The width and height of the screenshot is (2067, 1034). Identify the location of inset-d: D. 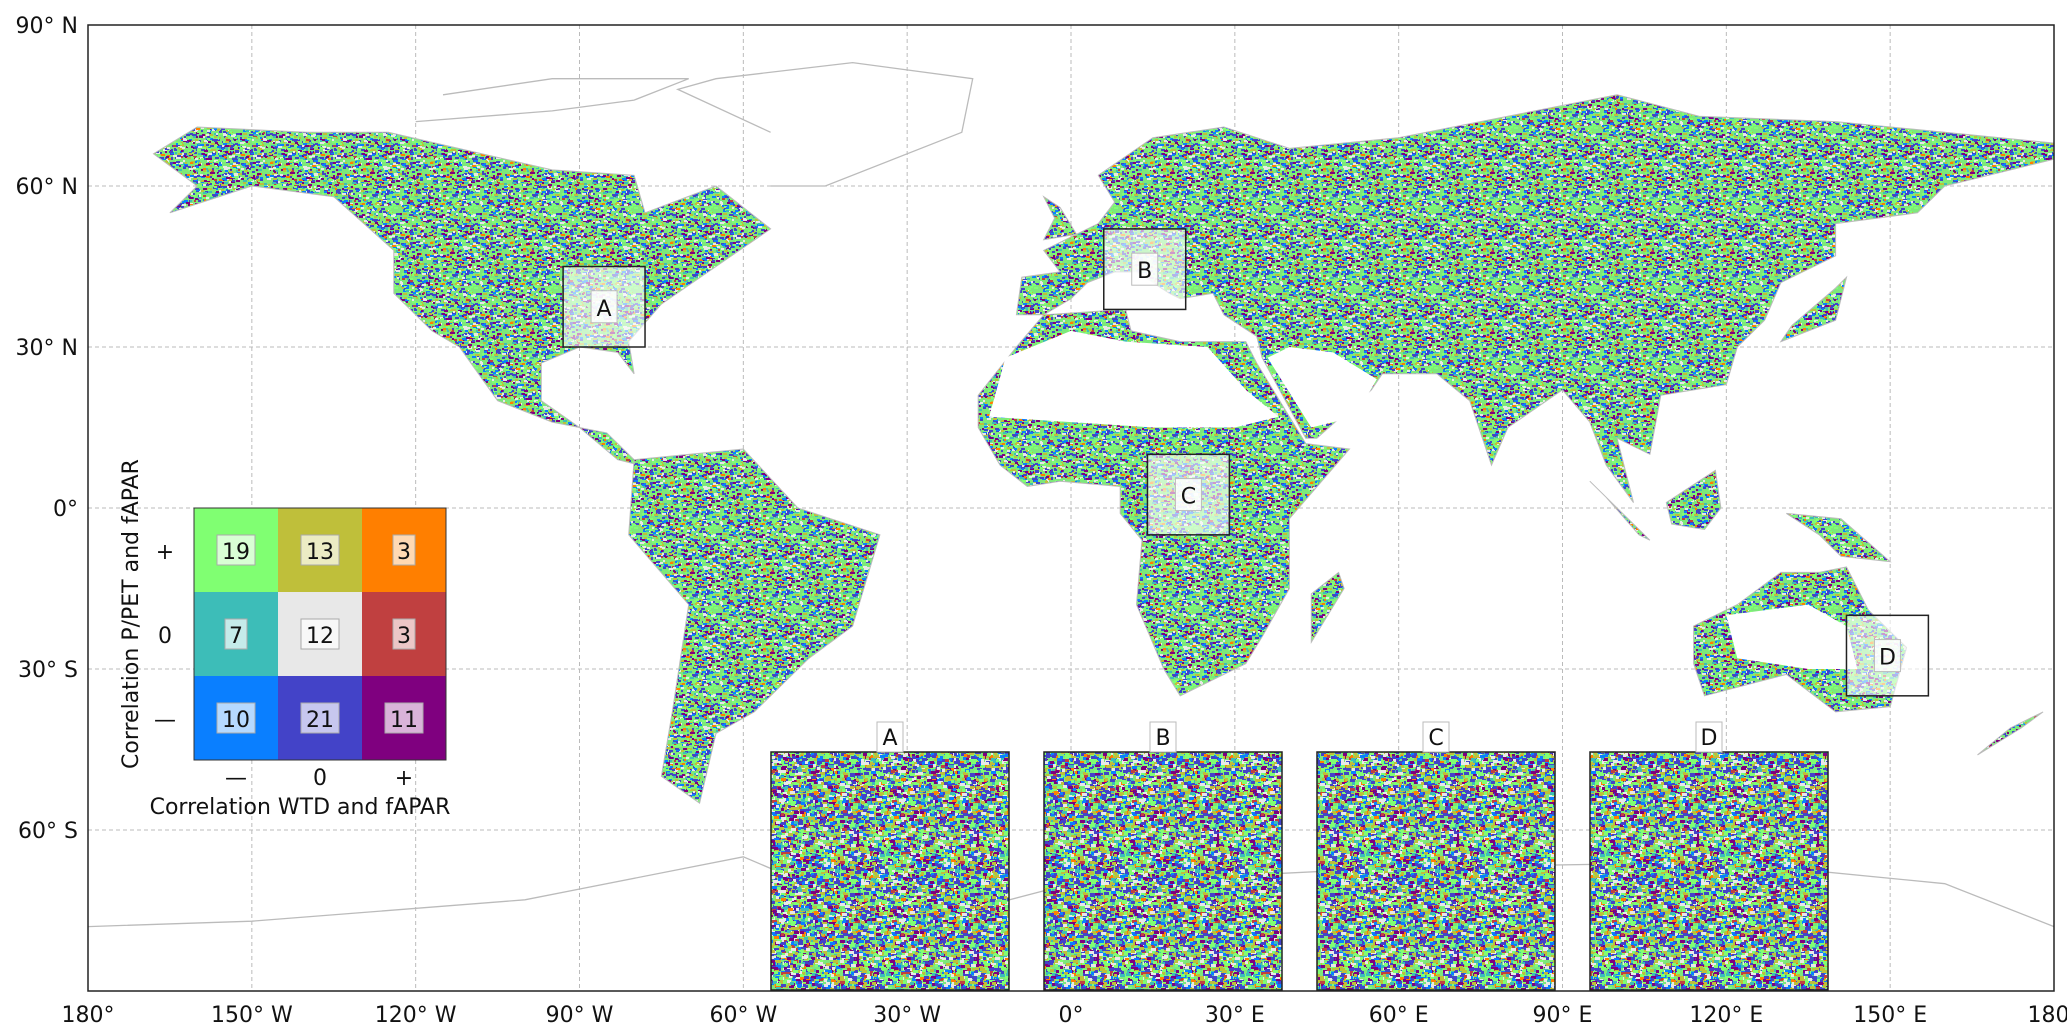
(1709, 856).